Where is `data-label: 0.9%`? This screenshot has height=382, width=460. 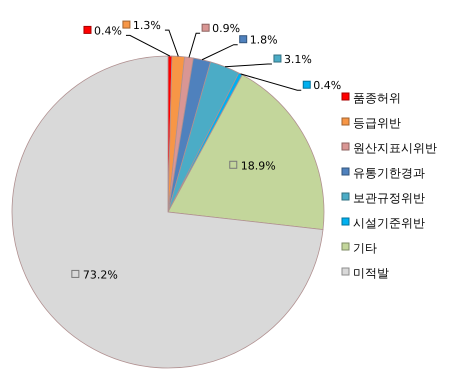 data-label: 0.9% is located at coordinates (226, 29).